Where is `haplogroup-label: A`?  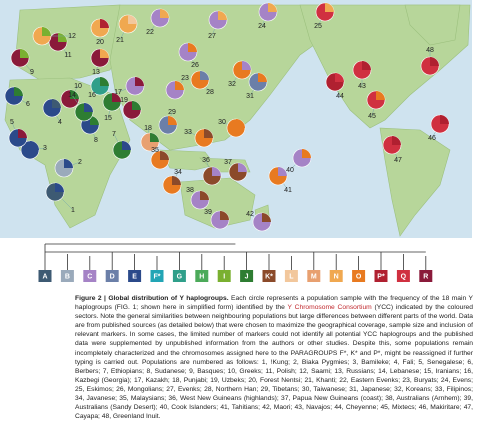 haplogroup-label: A is located at coordinates (44, 276).